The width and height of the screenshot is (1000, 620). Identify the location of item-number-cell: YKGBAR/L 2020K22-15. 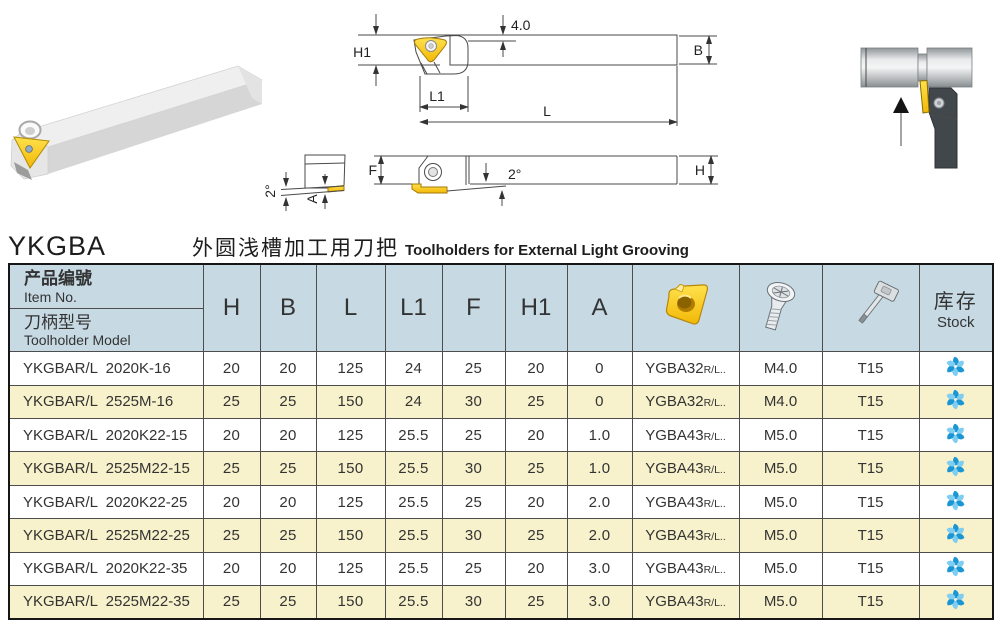
(106, 435).